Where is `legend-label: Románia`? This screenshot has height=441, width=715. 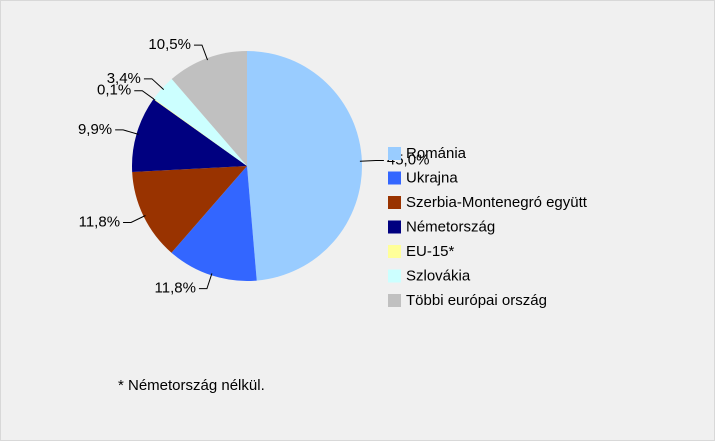 legend-label: Románia is located at coordinates (436, 153).